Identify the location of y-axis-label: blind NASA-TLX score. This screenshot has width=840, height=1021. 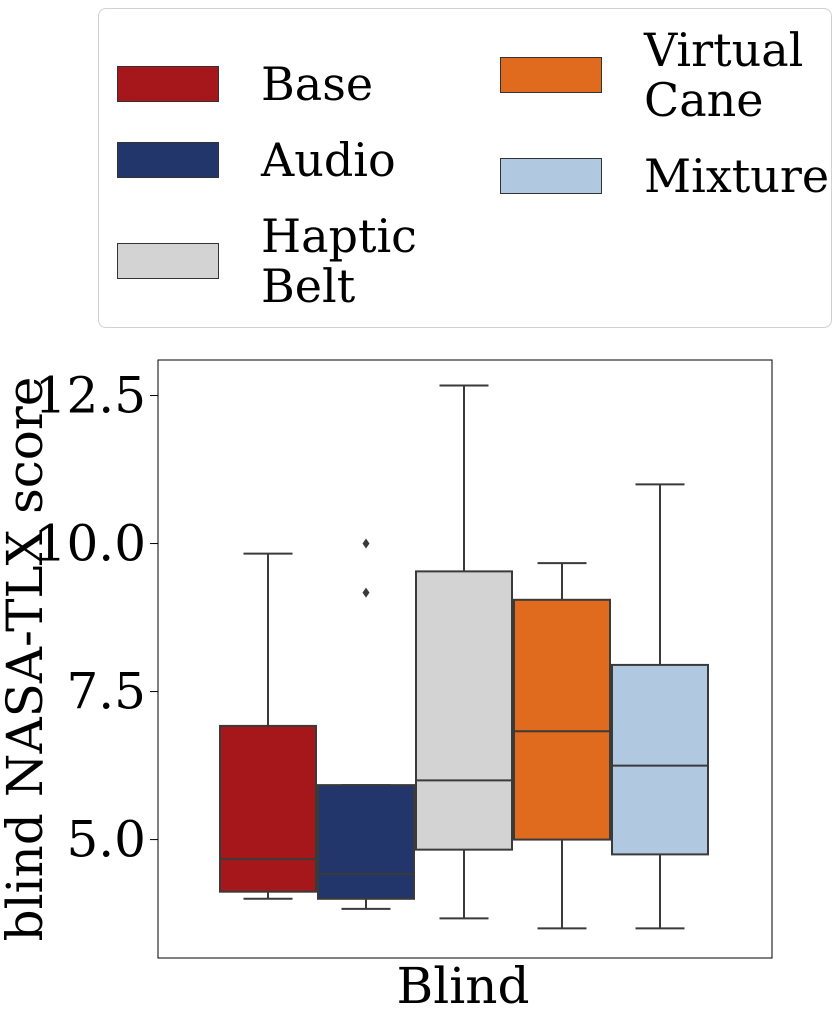
(27, 659).